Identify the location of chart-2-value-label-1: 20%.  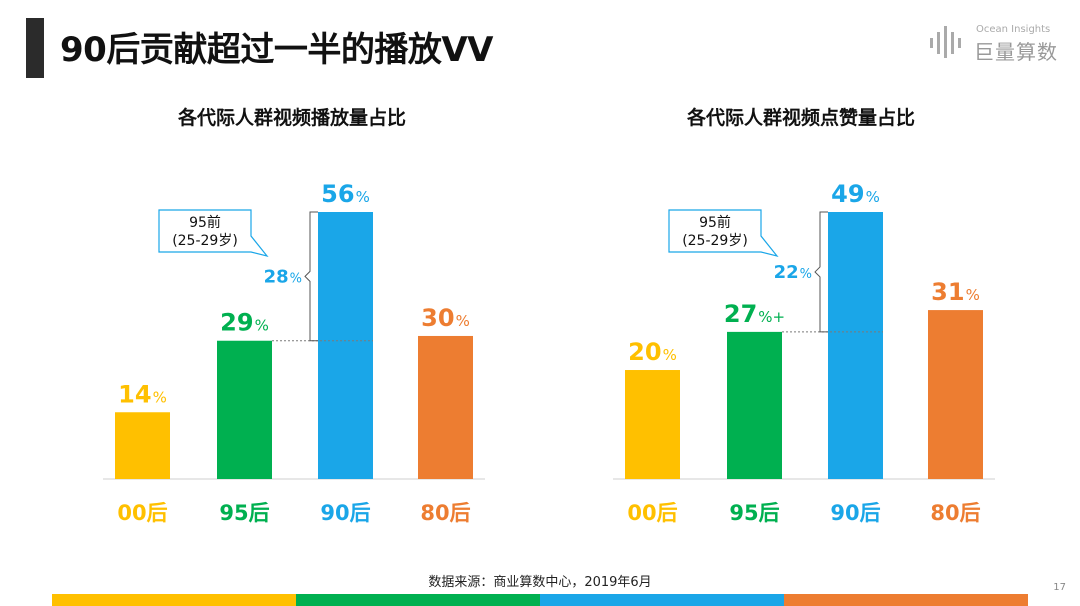
(652, 352).